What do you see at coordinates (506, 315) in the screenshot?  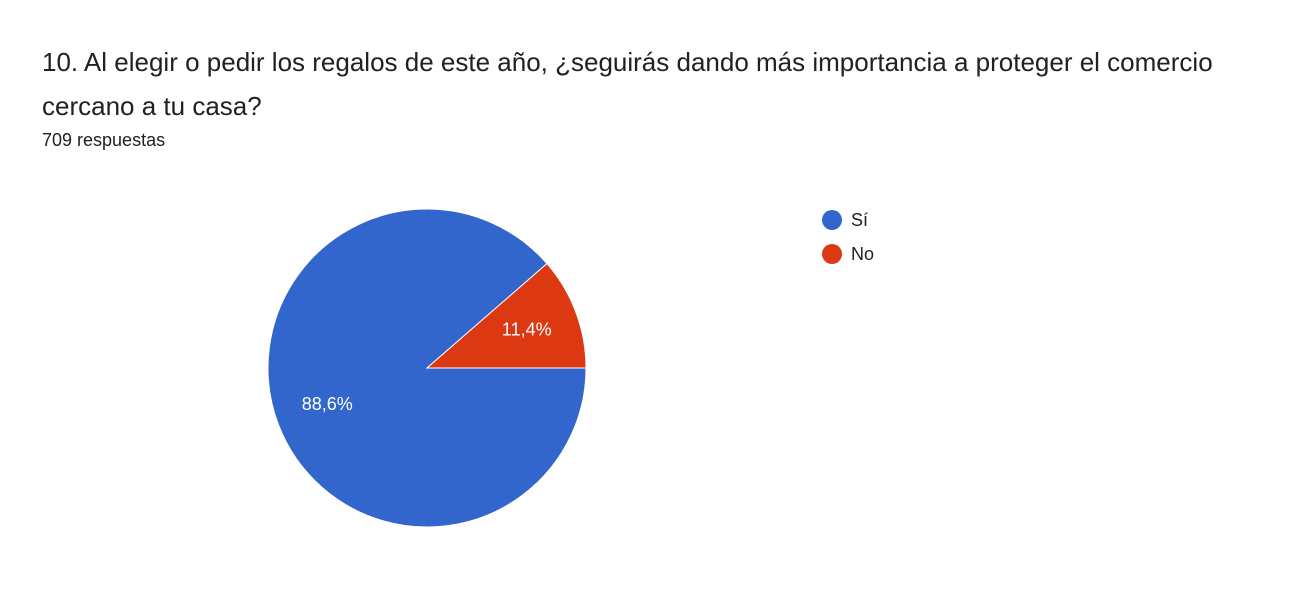 I see `pie-slice` at bounding box center [506, 315].